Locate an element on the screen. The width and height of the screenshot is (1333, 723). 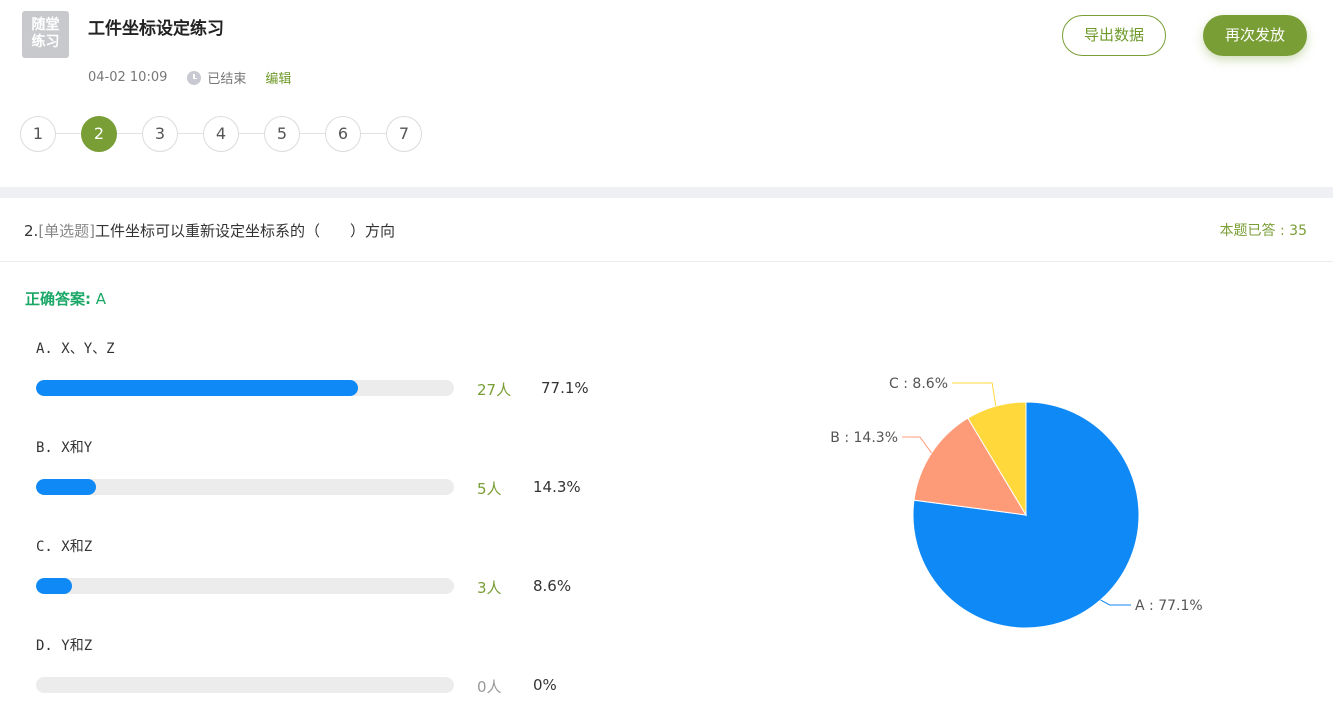
option-c-bar-fill is located at coordinates (54, 586).